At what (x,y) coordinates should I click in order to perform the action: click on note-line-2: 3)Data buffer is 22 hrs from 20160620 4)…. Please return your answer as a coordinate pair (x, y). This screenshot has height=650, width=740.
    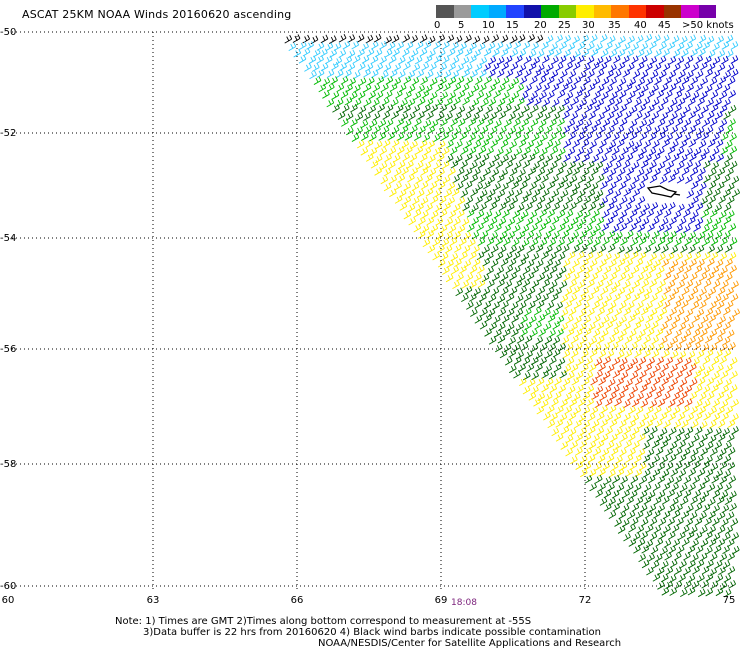
    Looking at the image, I should click on (372, 632).